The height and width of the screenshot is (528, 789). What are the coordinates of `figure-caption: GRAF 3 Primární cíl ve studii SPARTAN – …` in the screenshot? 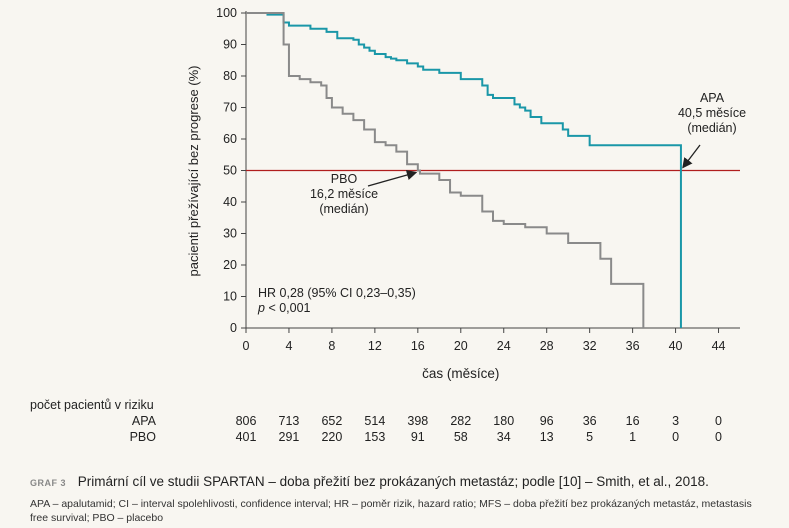 It's located at (369, 481).